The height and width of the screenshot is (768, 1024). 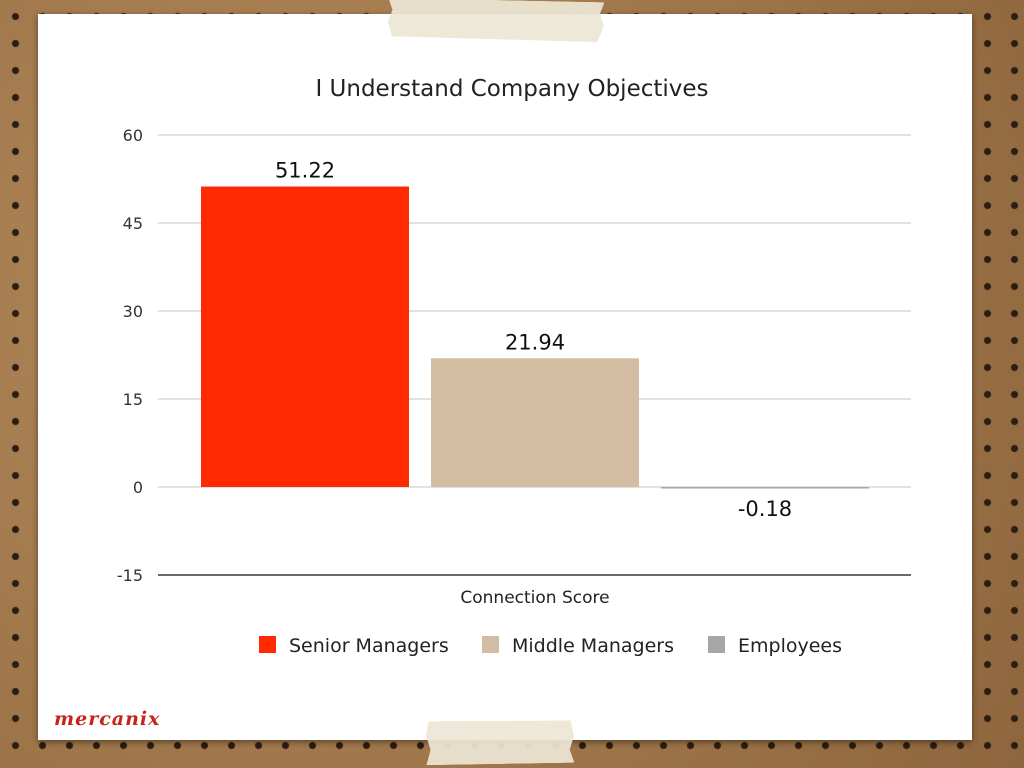 What do you see at coordinates (790, 646) in the screenshot?
I see `legend-label: Employees` at bounding box center [790, 646].